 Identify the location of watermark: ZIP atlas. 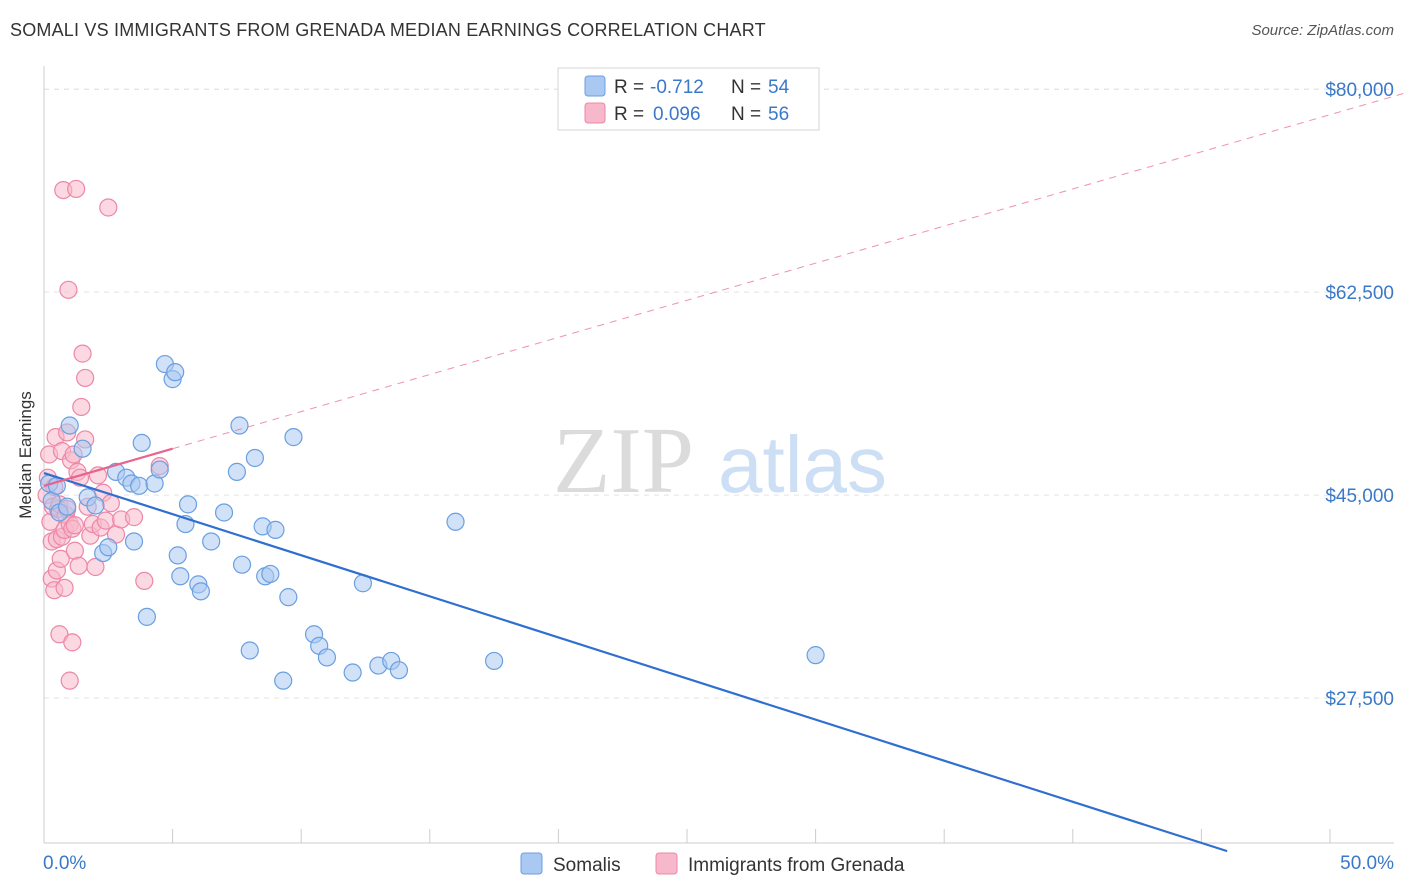
(720, 461).